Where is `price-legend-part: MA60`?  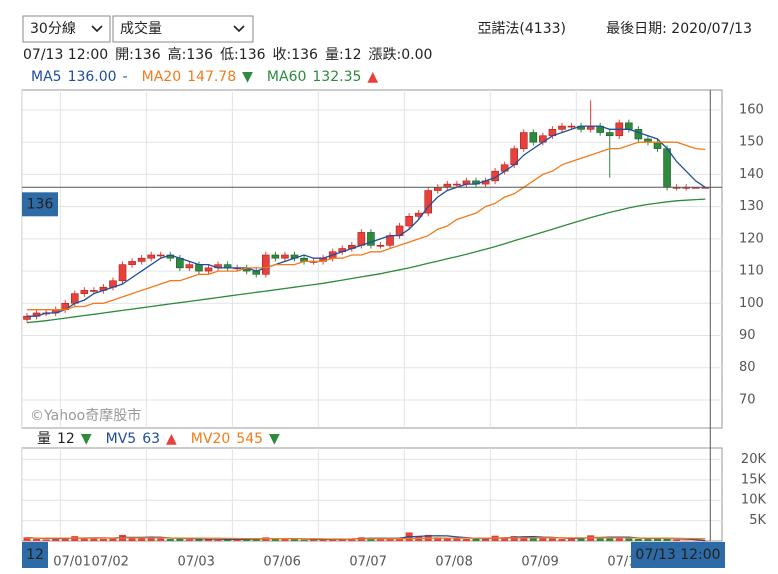
price-legend-part: MA60 is located at coordinates (286, 77).